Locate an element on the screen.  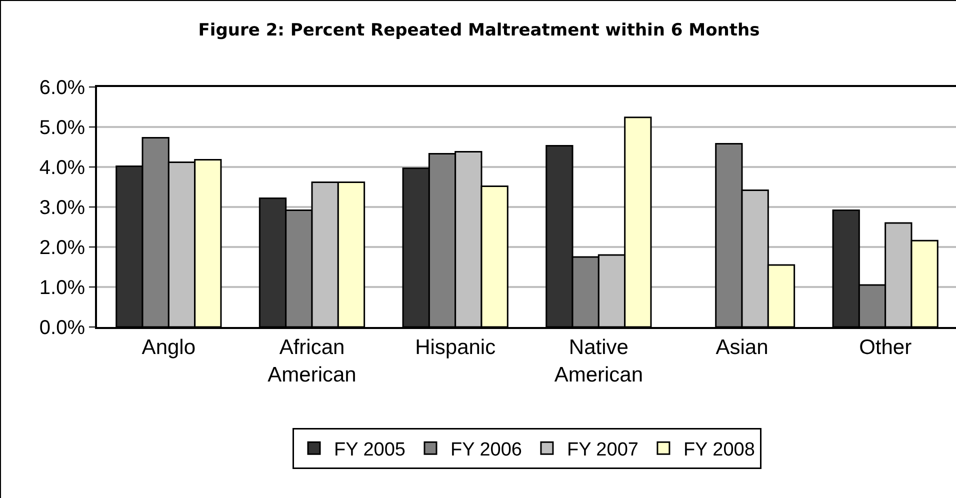
legend-label: FY 2008 is located at coordinates (719, 450).